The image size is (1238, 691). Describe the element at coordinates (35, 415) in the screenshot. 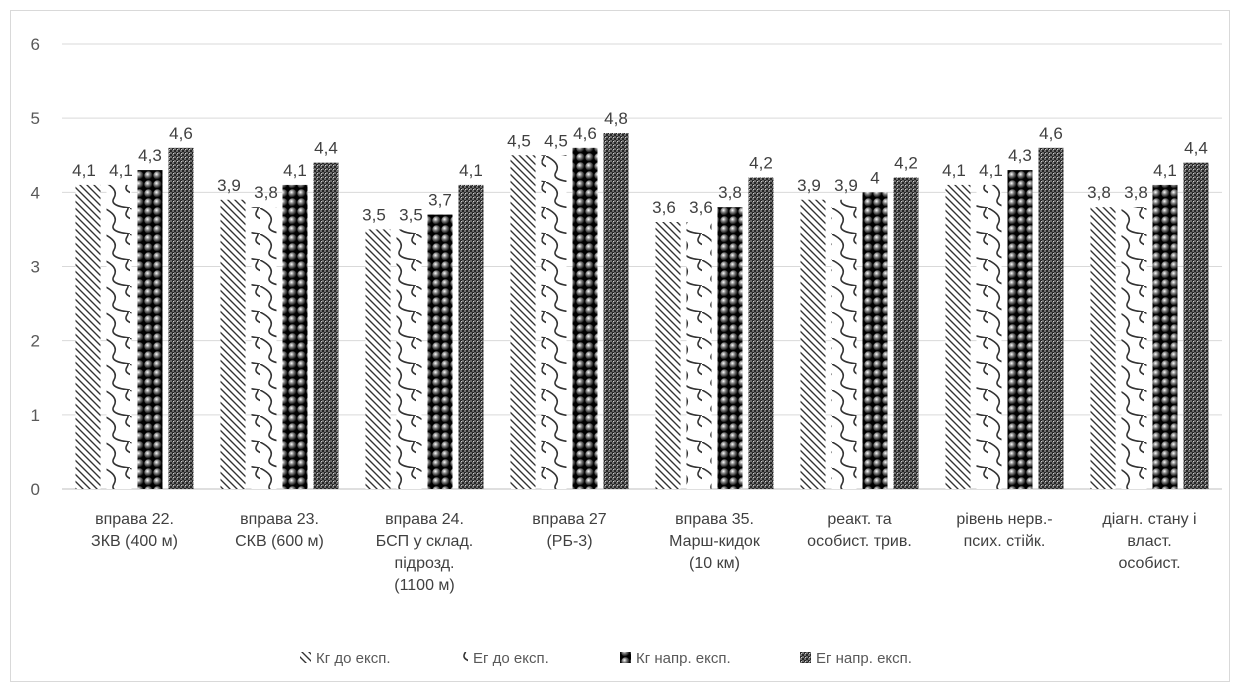

I see `y-tick-label: 1` at that location.